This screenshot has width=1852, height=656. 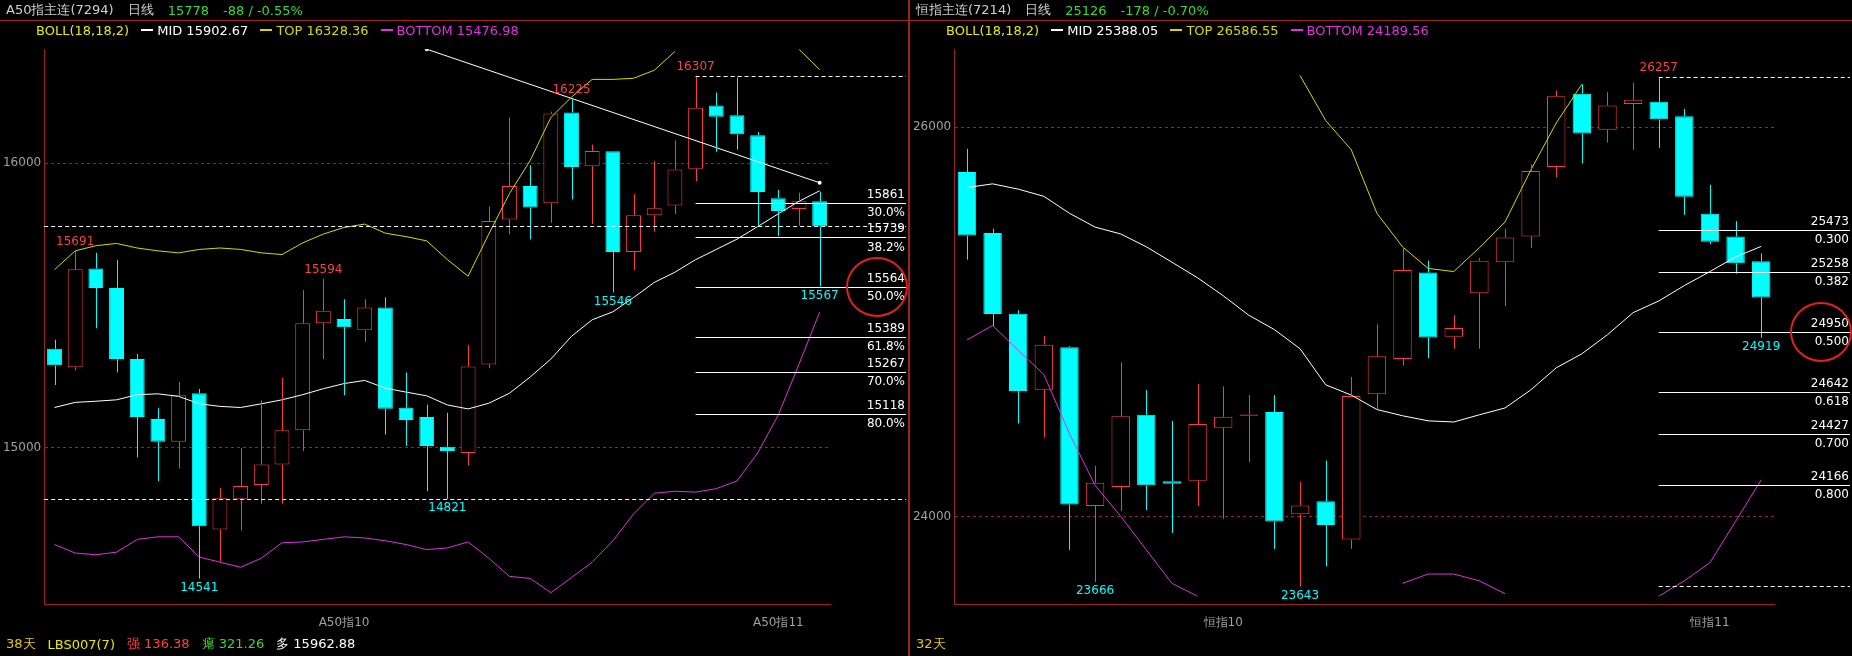 What do you see at coordinates (202, 30) in the screenshot?
I see `legend-label: MID 15902.67` at bounding box center [202, 30].